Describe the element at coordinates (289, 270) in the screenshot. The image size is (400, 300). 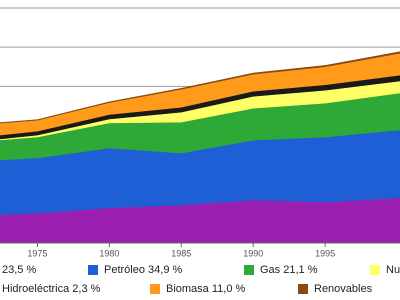
I see `legend-label: Gas 21,1 %` at that location.